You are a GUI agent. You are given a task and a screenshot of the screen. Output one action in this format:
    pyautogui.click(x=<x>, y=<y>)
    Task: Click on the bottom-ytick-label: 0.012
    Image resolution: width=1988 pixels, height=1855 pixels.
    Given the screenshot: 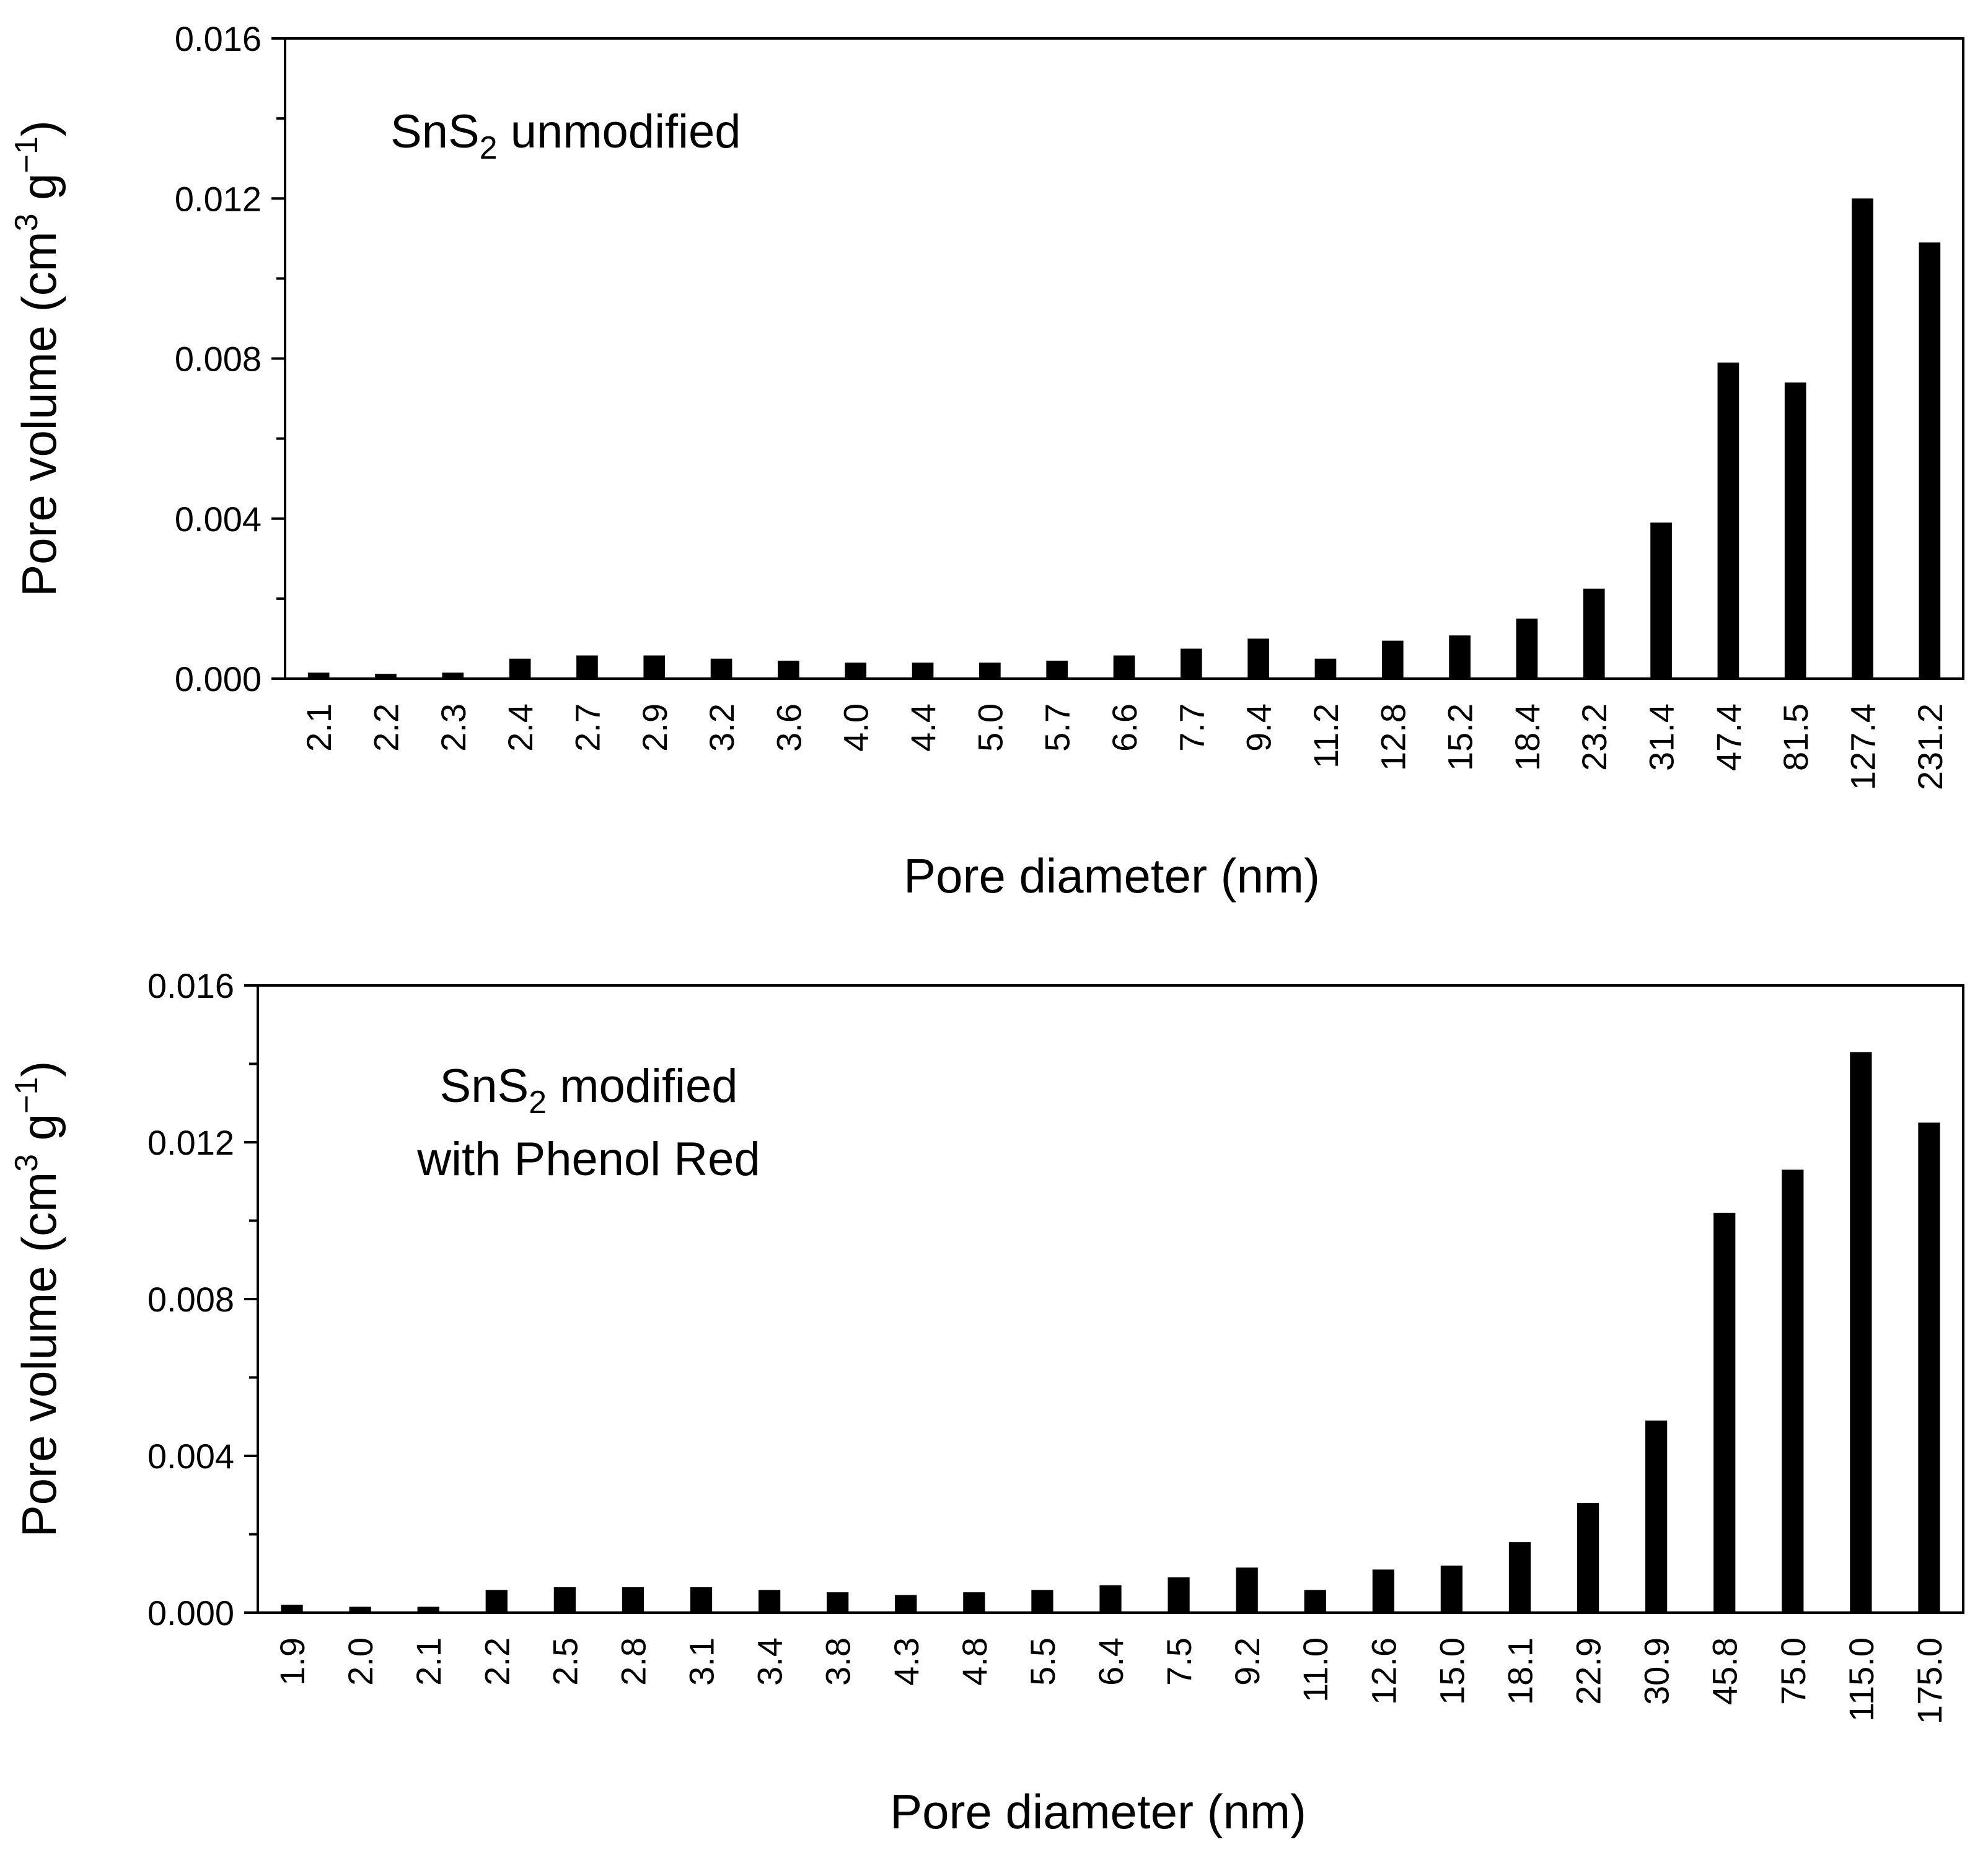 What is the action you would take?
    pyautogui.click(x=190, y=1142)
    